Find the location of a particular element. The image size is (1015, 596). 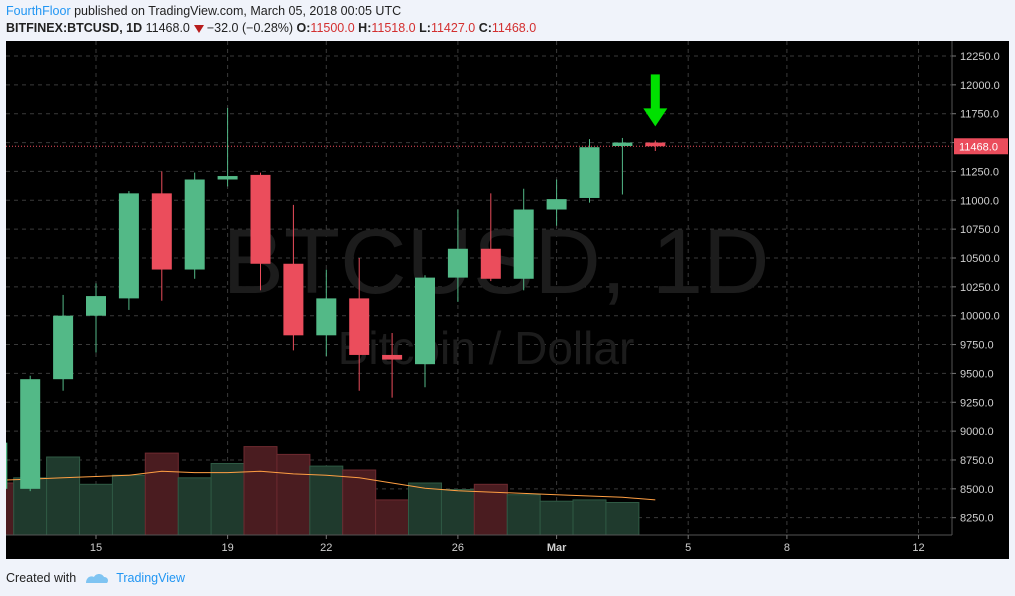

time-tick-label: 8 is located at coordinates (787, 548).